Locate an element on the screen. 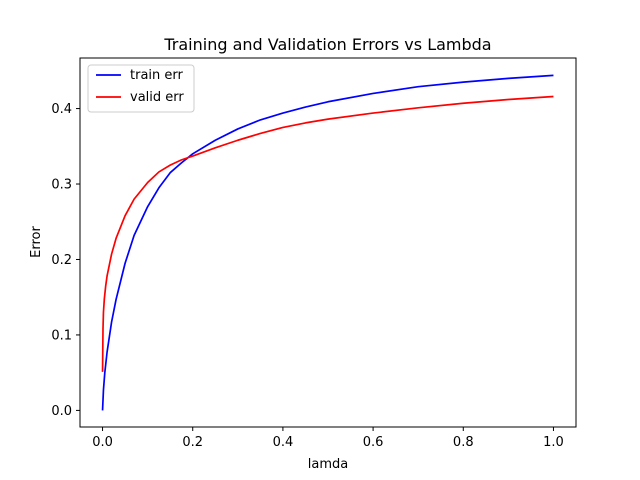  y-tick-label: 0.1 is located at coordinates (61, 335).